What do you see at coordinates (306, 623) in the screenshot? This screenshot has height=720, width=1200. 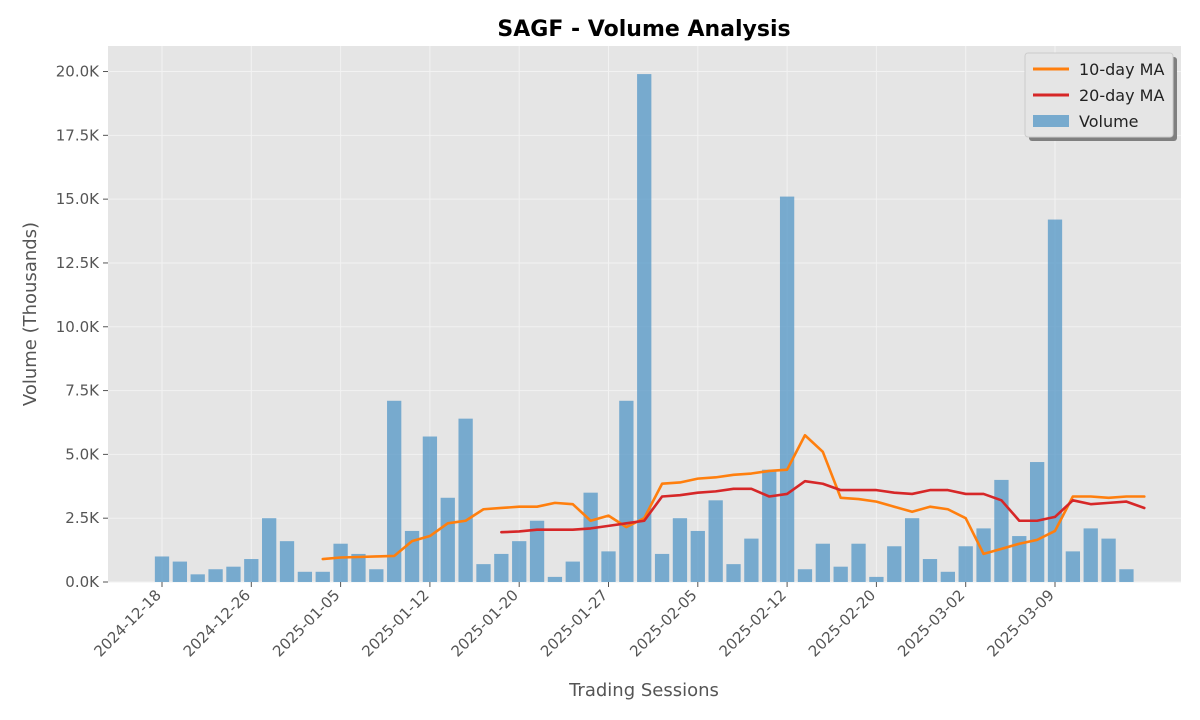 I see `x-tick-label: 2025-01-05` at bounding box center [306, 623].